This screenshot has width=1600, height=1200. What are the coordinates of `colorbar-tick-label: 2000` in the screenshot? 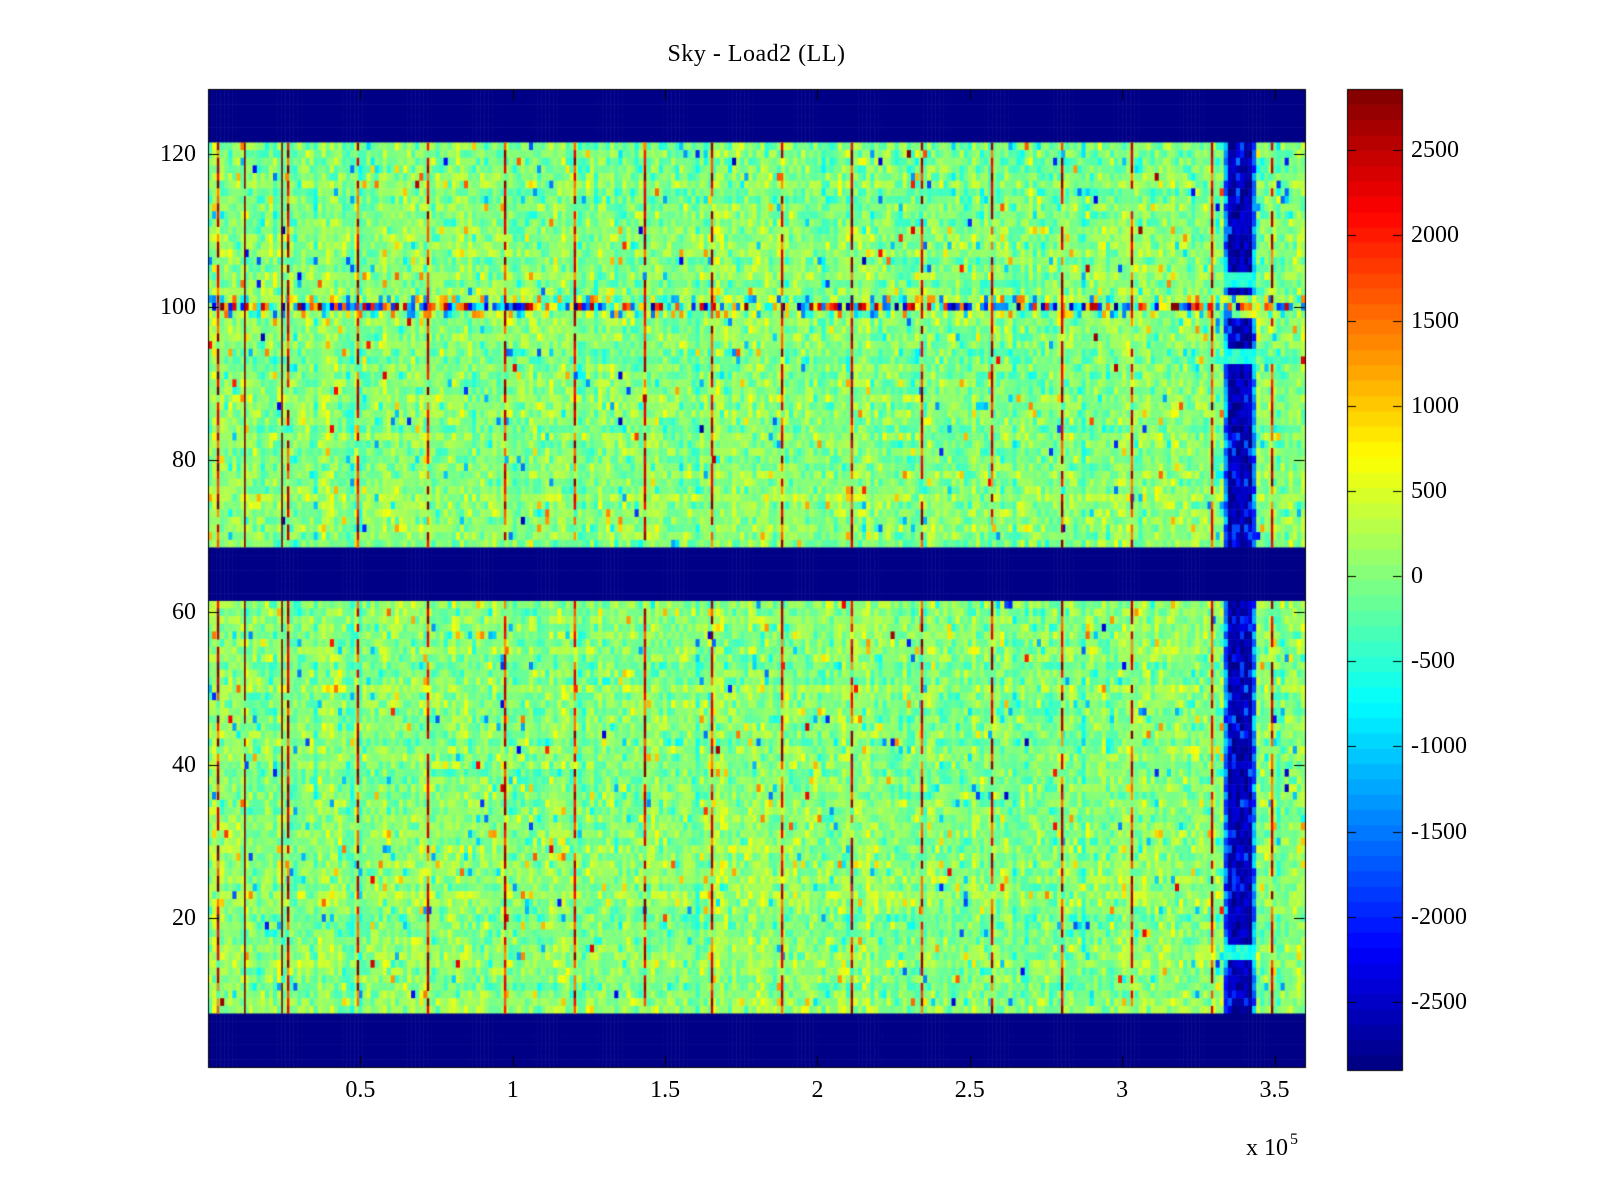 It's located at (1435, 235).